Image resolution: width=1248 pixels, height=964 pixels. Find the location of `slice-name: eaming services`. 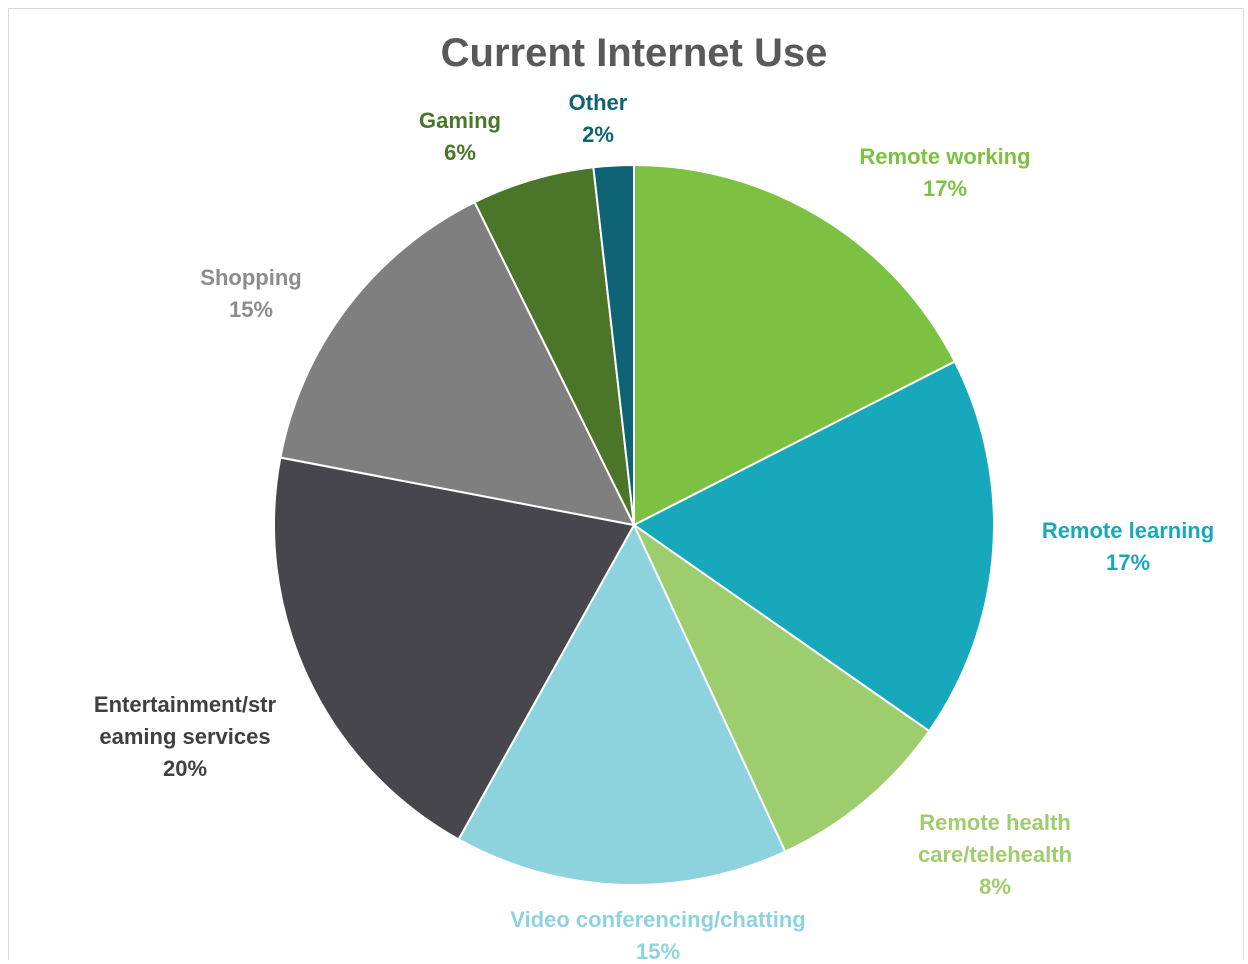

slice-name: eaming services is located at coordinates (184, 736).